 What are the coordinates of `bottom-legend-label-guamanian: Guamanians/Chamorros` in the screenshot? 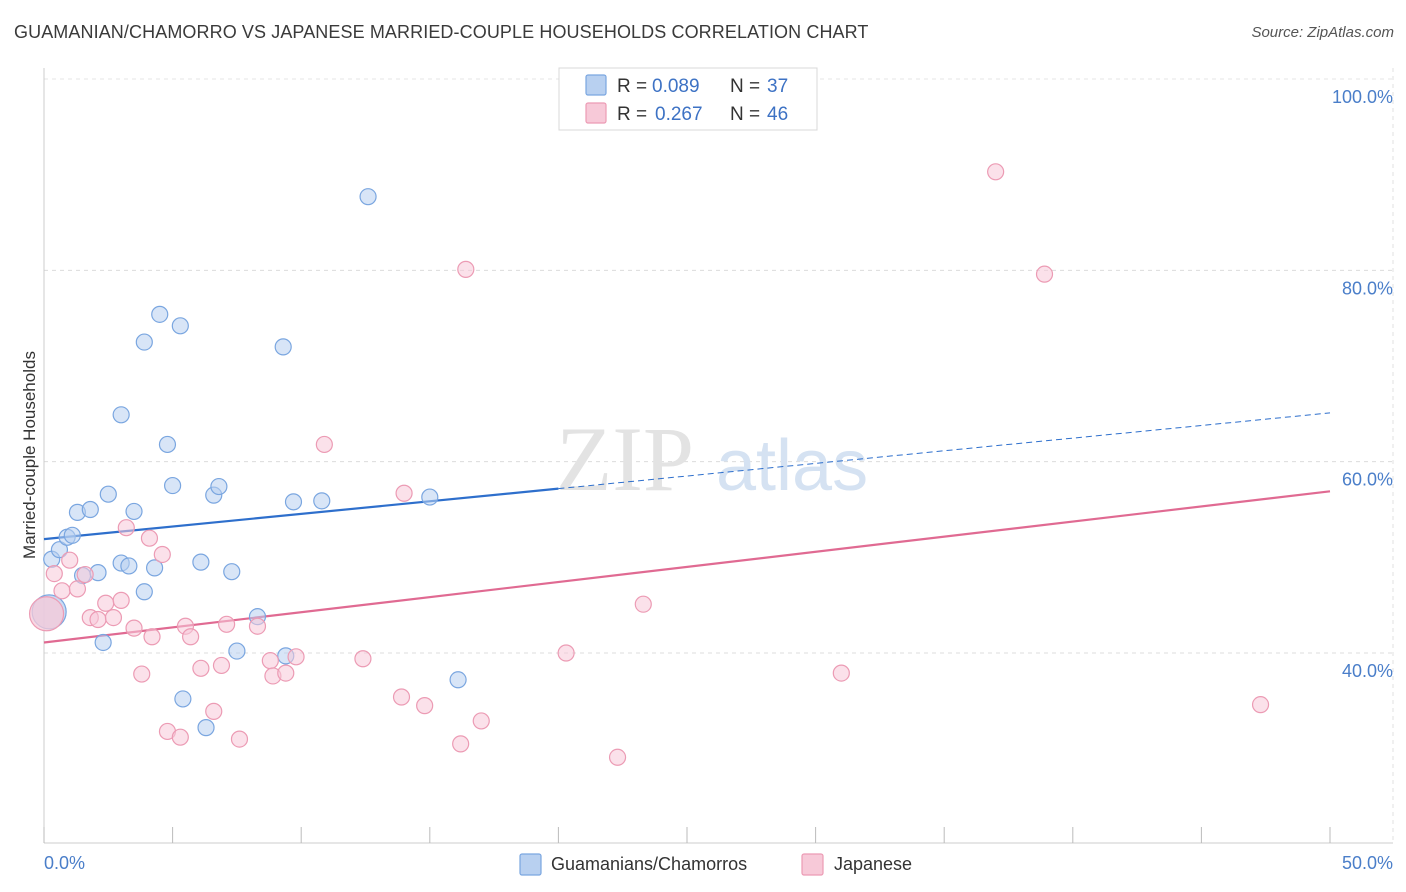 It's located at (649, 864).